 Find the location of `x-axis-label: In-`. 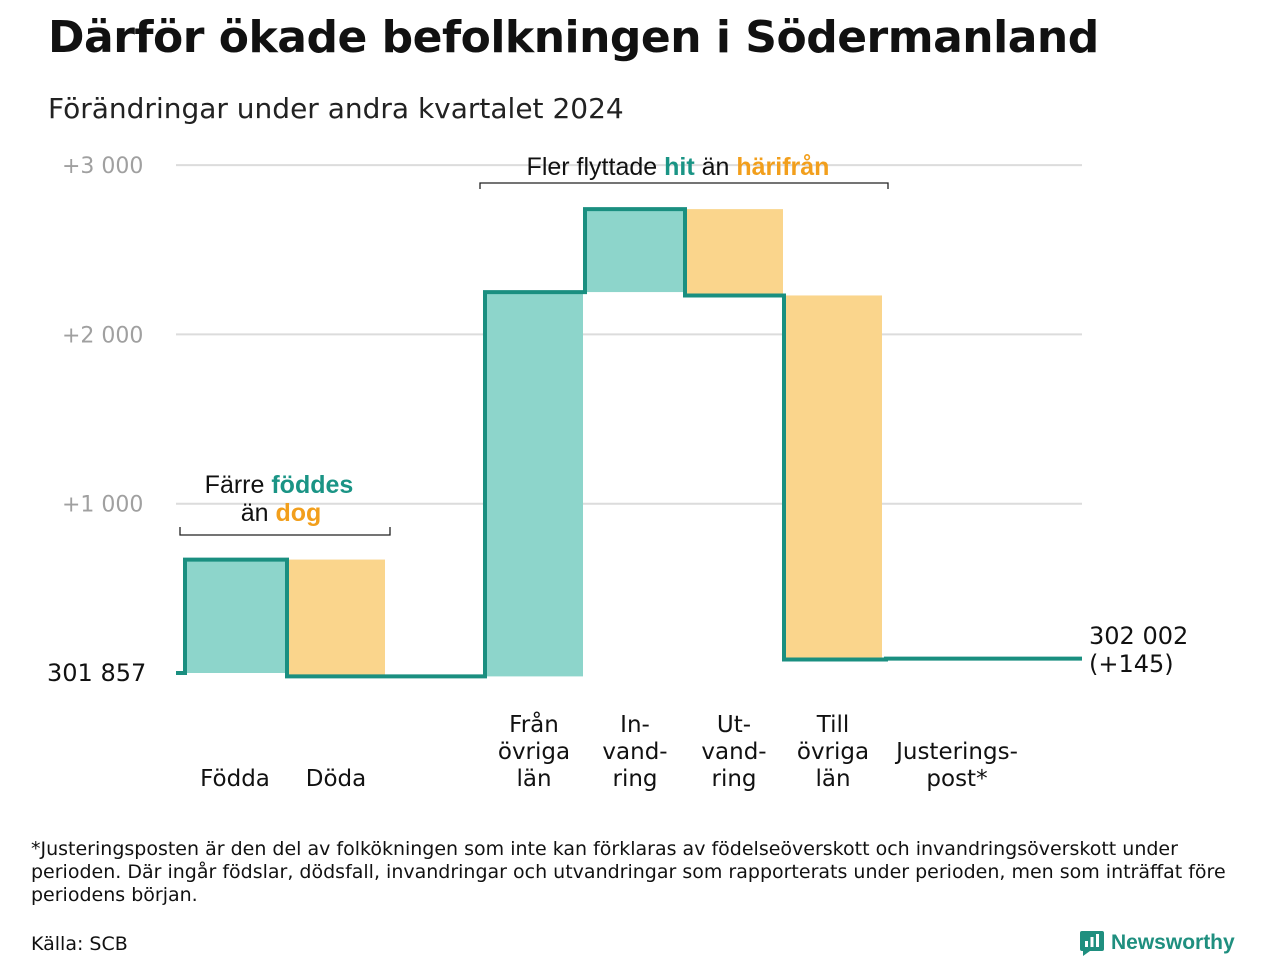

x-axis-label: In- is located at coordinates (635, 725).